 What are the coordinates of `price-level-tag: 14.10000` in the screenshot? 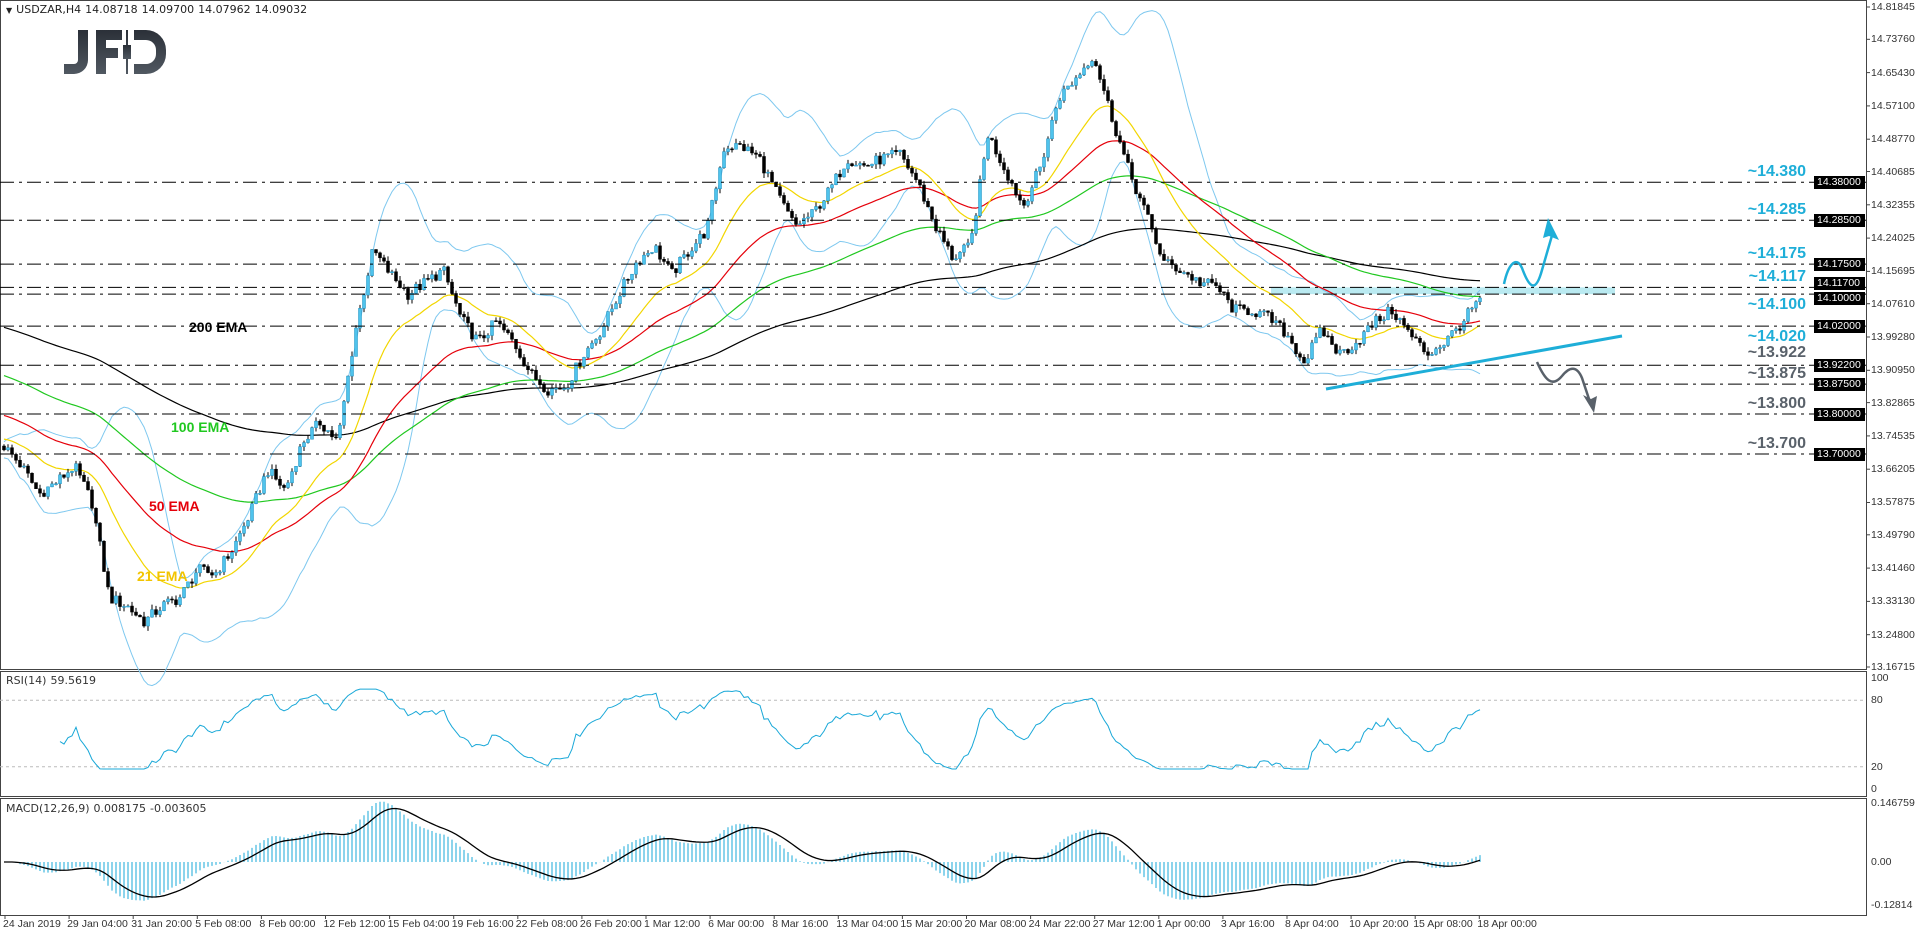 It's located at (1839, 299).